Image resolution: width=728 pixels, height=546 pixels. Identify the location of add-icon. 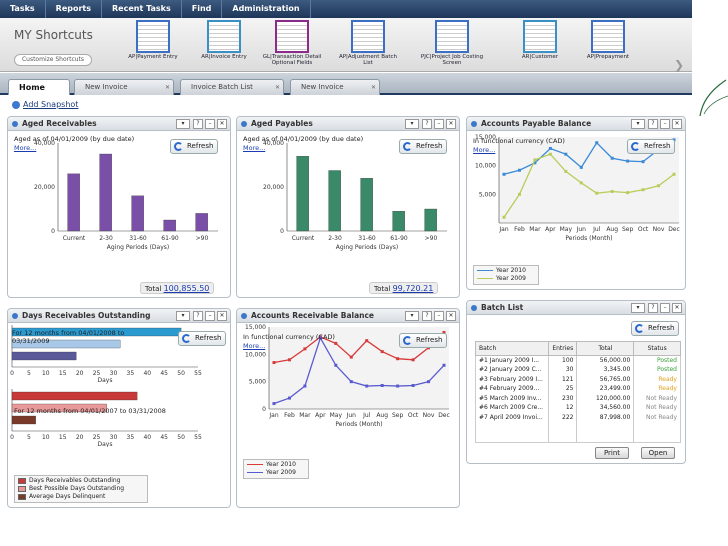
(16, 104).